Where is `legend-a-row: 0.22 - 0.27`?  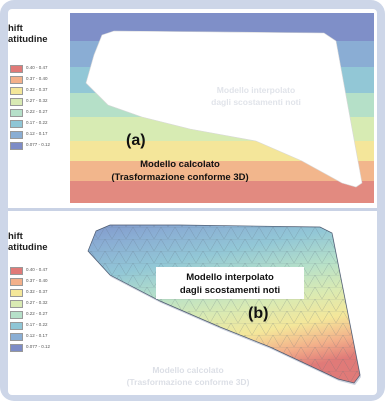
legend-a-row: 0.22 - 0.27 is located at coordinates (40, 113).